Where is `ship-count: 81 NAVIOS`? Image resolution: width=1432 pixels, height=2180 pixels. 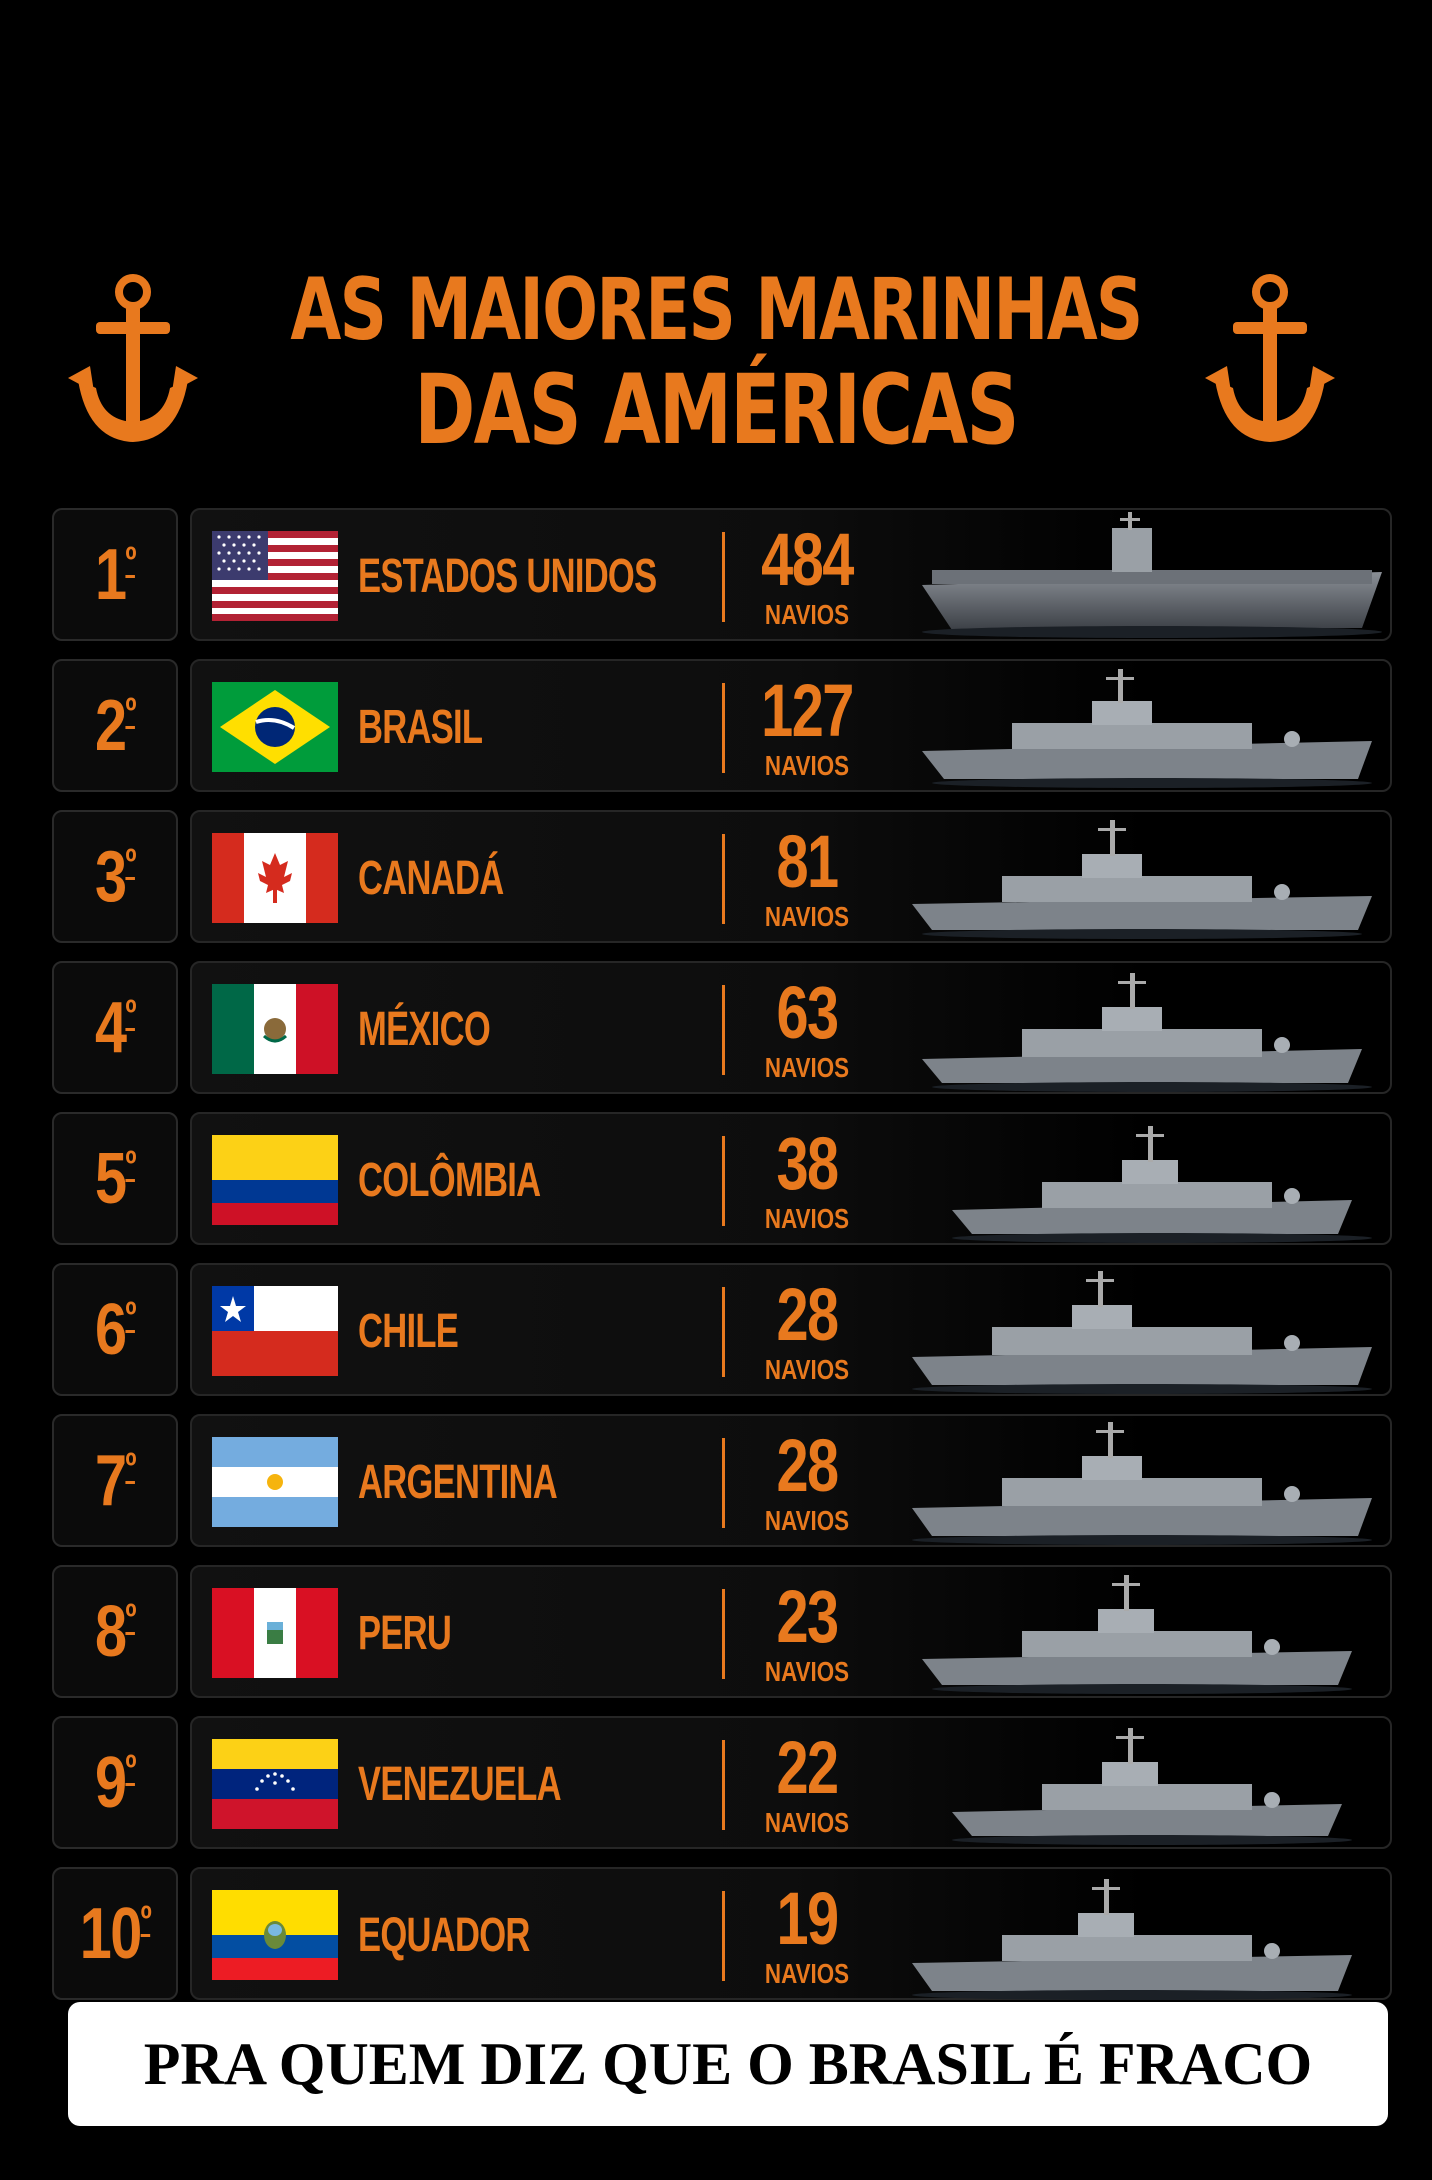
ship-count: 81 NAVIOS is located at coordinates (807, 877).